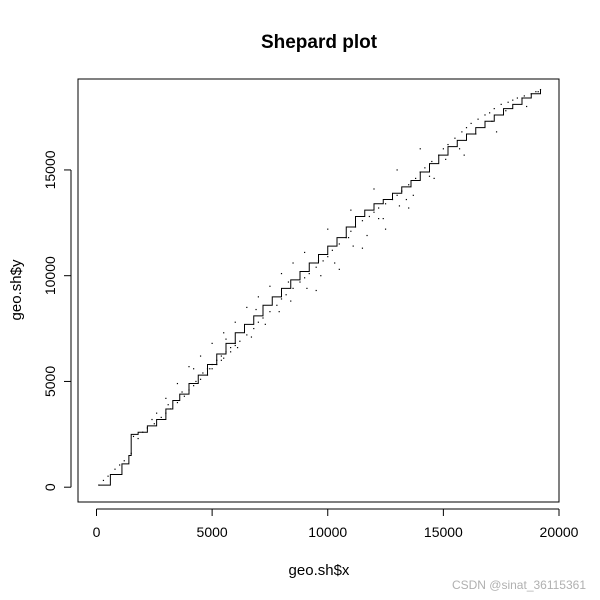 The height and width of the screenshot is (600, 600). Describe the element at coordinates (319, 42) in the screenshot. I see `chart-title: Shepard plot` at that location.